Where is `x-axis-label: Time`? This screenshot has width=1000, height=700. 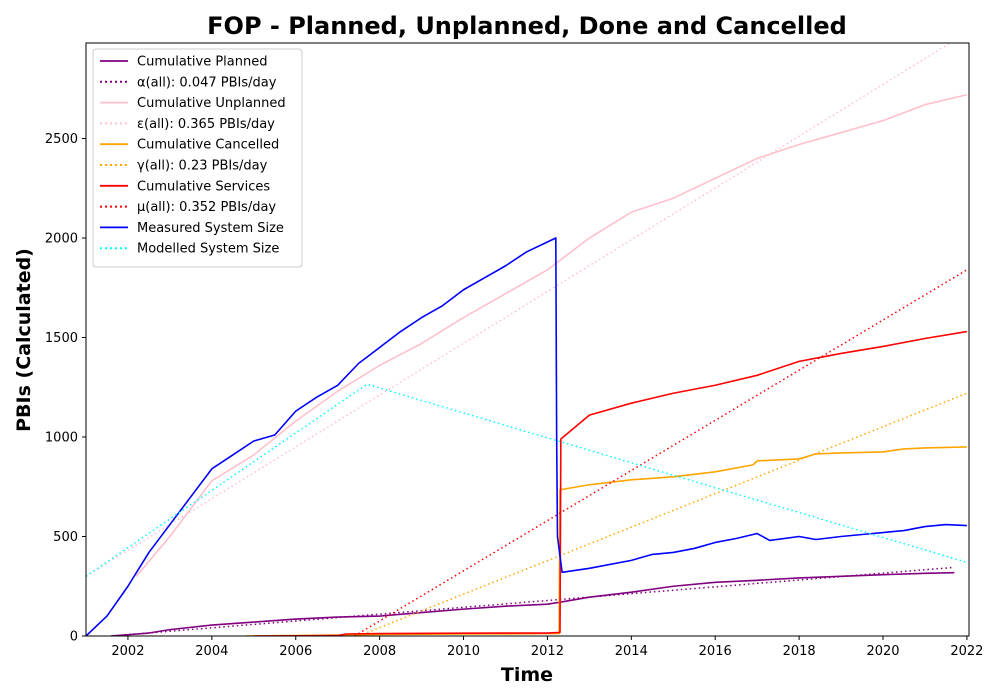 x-axis-label: Time is located at coordinates (527, 675).